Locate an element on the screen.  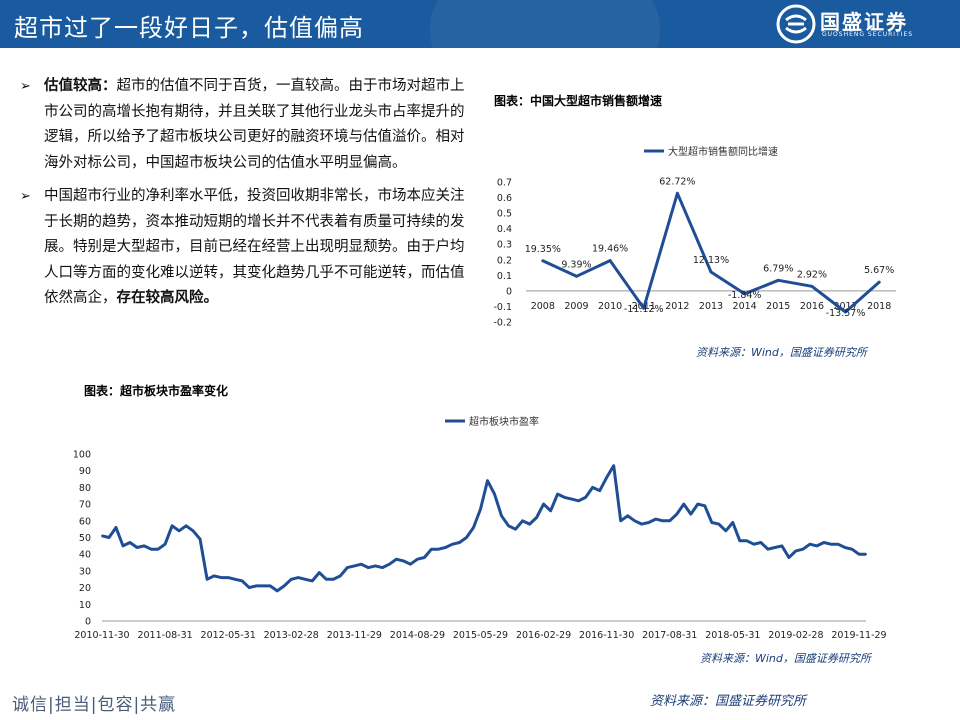
chart1-data-label: 5.67% is located at coordinates (879, 270).